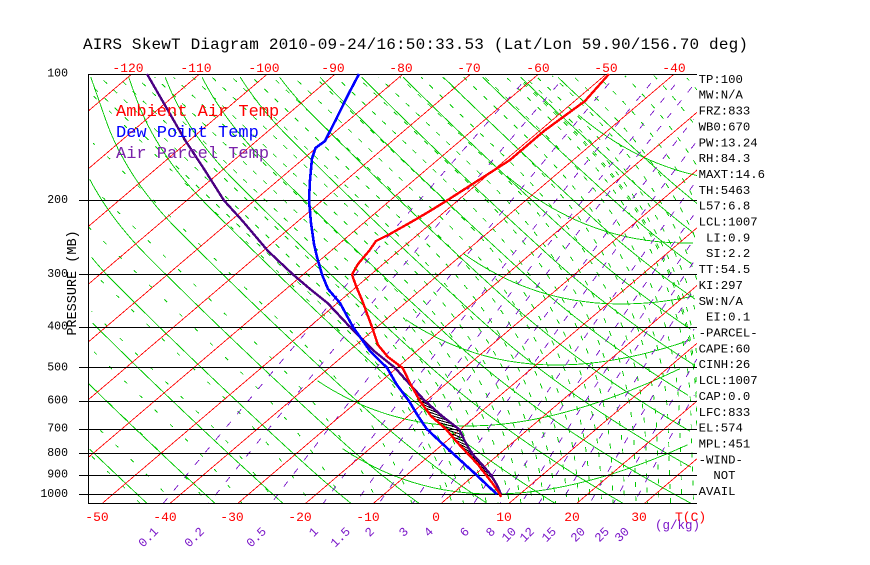 This screenshot has width=870, height=565. Describe the element at coordinates (728, 143) in the screenshot. I see `svg-text: PW:13.24` at that location.